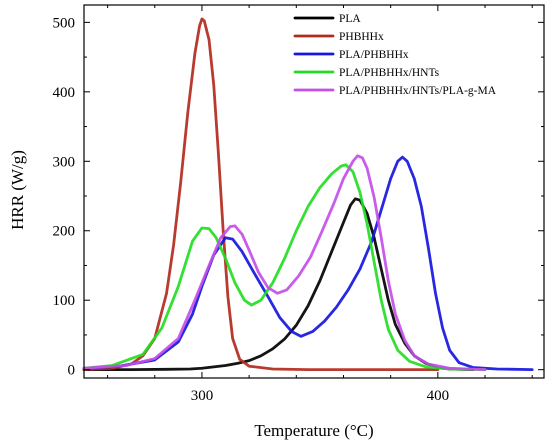 This screenshot has height=444, width=550. Describe the element at coordinates (313, 430) in the screenshot. I see `x-axis-title: Temperature (°C)` at that location.